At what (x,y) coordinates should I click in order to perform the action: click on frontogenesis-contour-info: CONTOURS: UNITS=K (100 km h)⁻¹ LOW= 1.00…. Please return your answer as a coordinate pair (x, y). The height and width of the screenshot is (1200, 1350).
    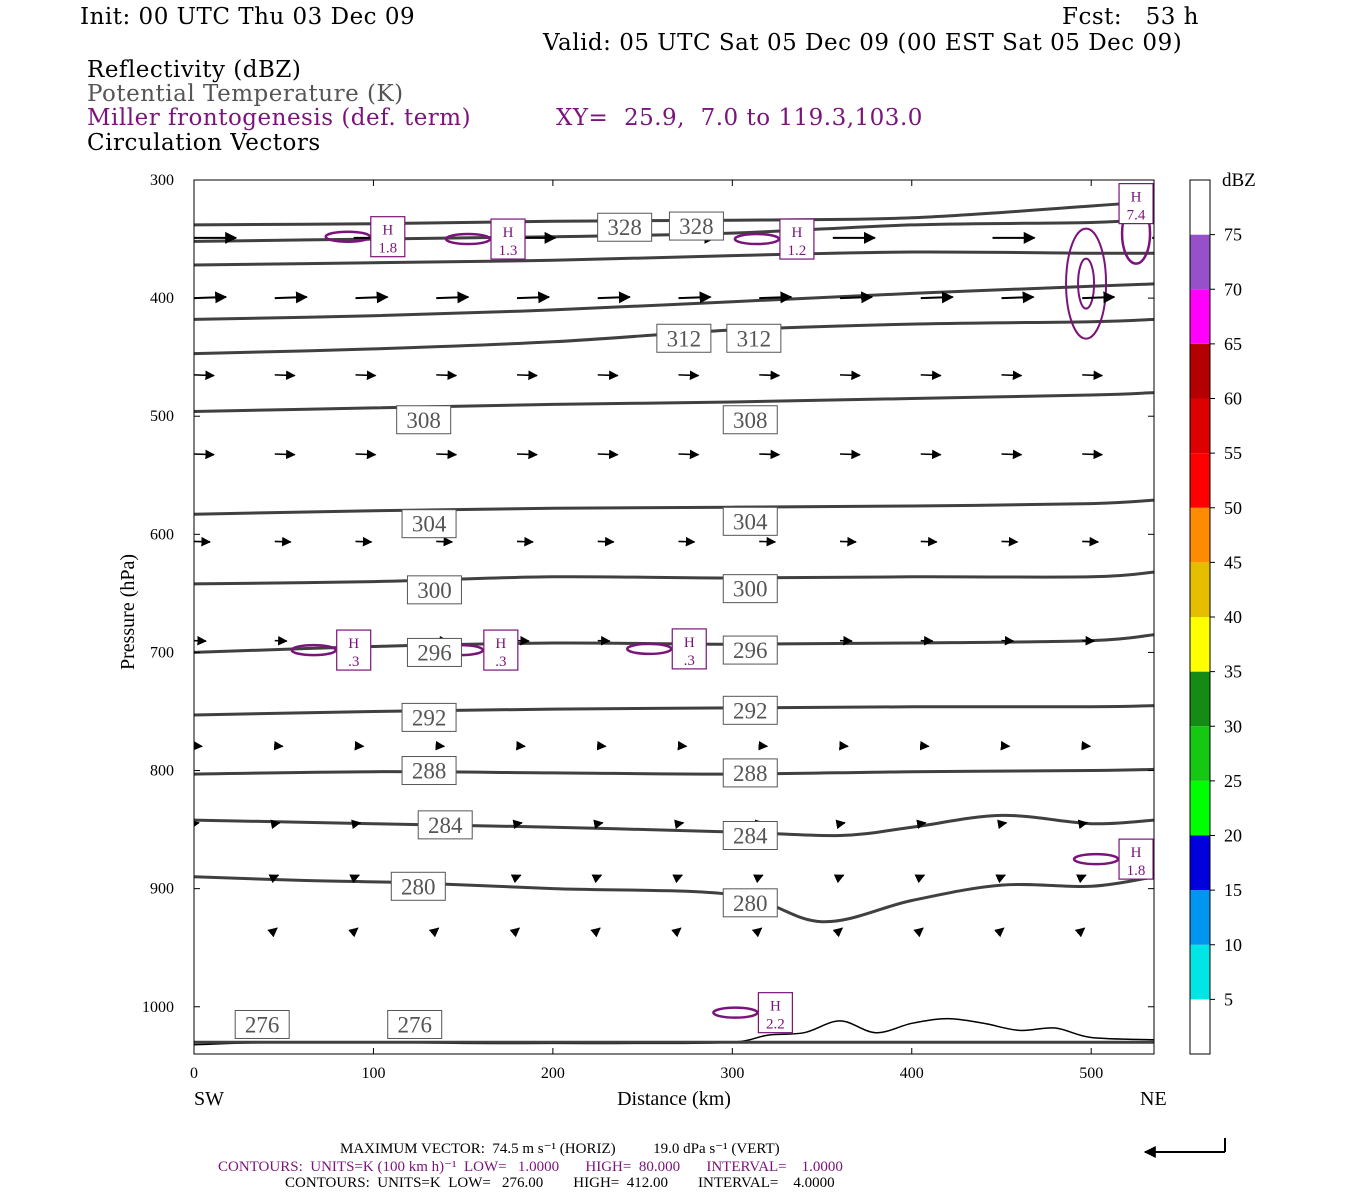
    Looking at the image, I should click on (530, 1167).